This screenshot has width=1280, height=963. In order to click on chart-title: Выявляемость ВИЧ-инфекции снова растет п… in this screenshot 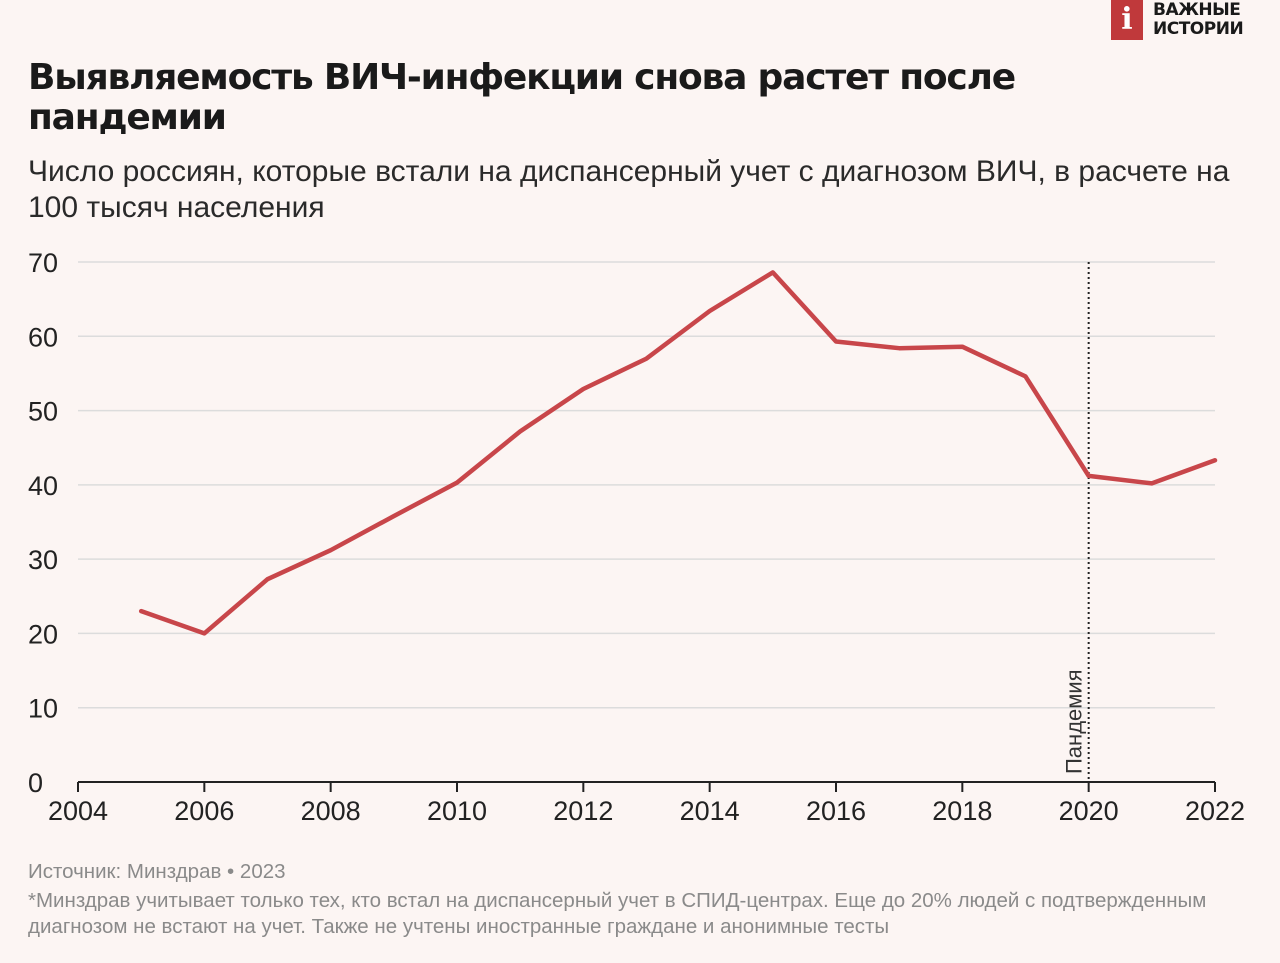, I will do `click(522, 97)`.